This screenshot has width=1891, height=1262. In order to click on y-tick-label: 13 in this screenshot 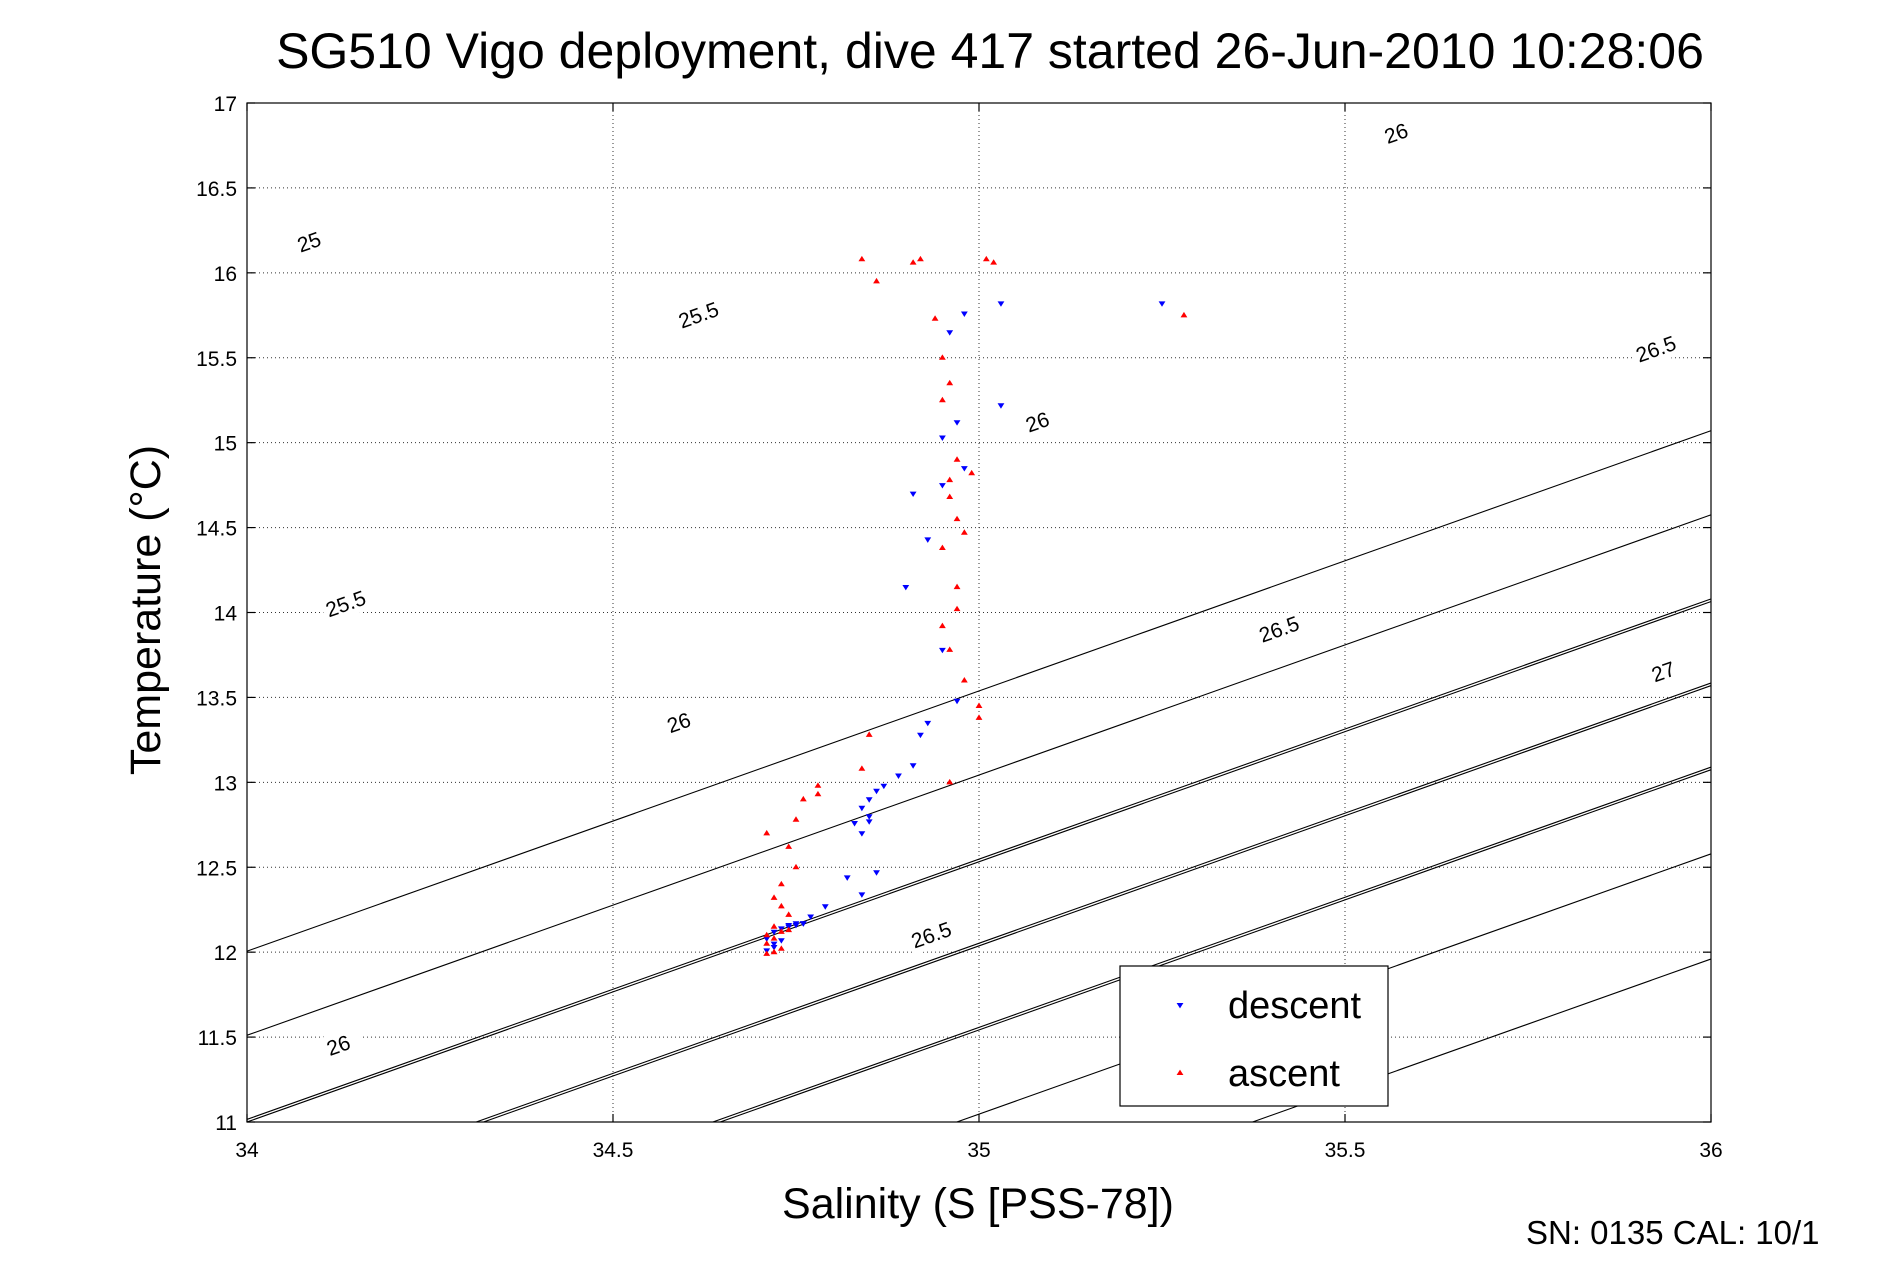, I will do `click(225, 783)`.